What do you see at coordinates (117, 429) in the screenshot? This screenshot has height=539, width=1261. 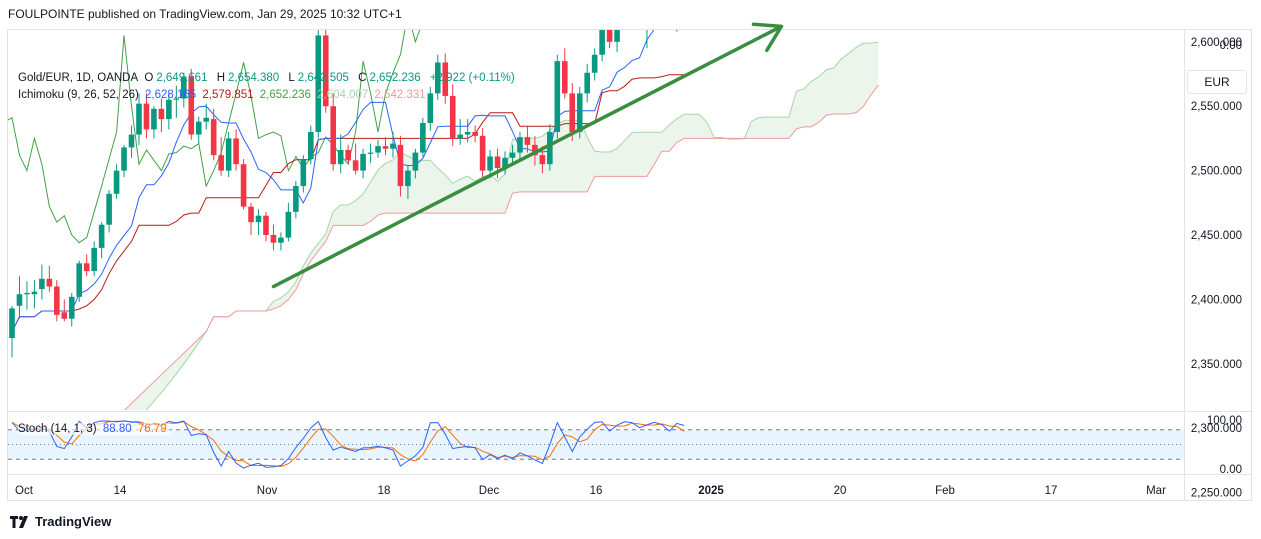 I see `stoch-k-value: 88.80` at bounding box center [117, 429].